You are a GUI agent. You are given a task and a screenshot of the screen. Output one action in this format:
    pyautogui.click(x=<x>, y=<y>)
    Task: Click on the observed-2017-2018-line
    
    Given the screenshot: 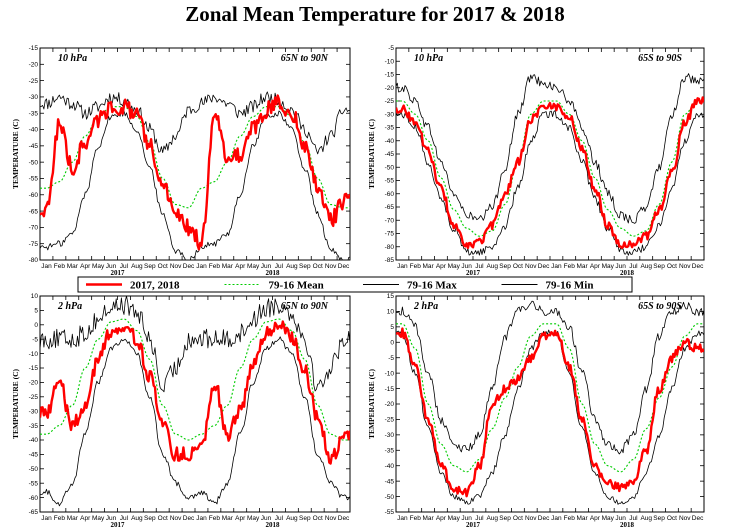 What is the action you would take?
    pyautogui.click(x=550, y=173)
    